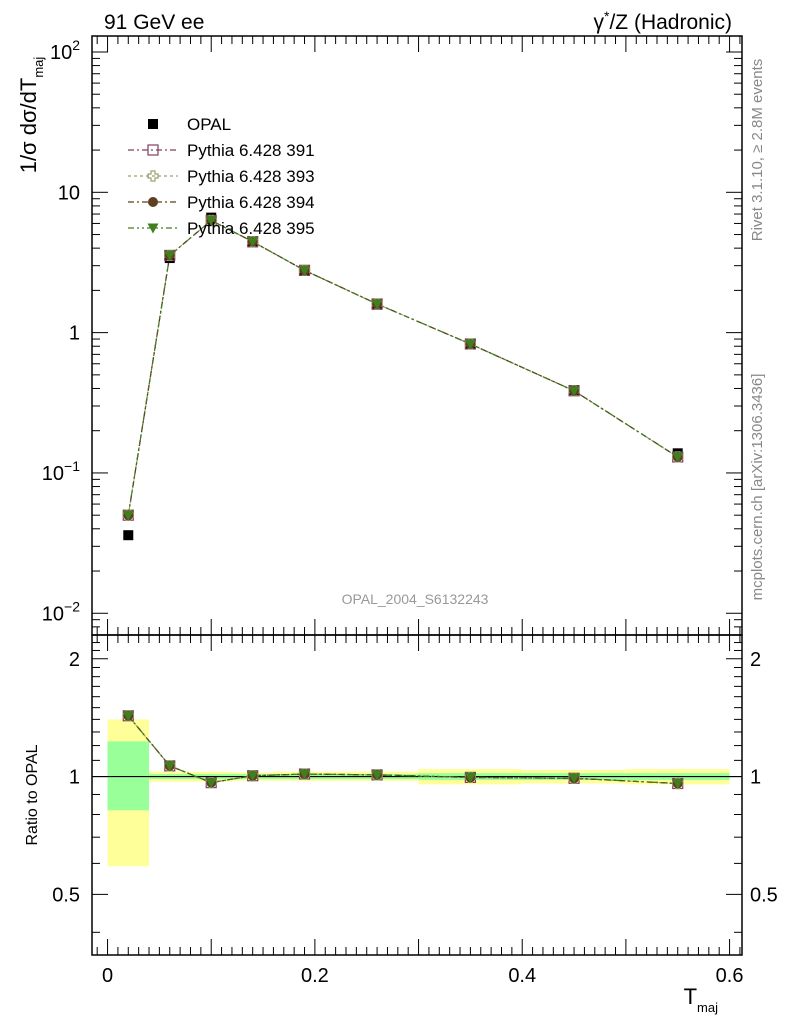 The width and height of the screenshot is (786, 1024). What do you see at coordinates (128, 776) in the screenshot?
I see `ratio-band-inner` at bounding box center [128, 776].